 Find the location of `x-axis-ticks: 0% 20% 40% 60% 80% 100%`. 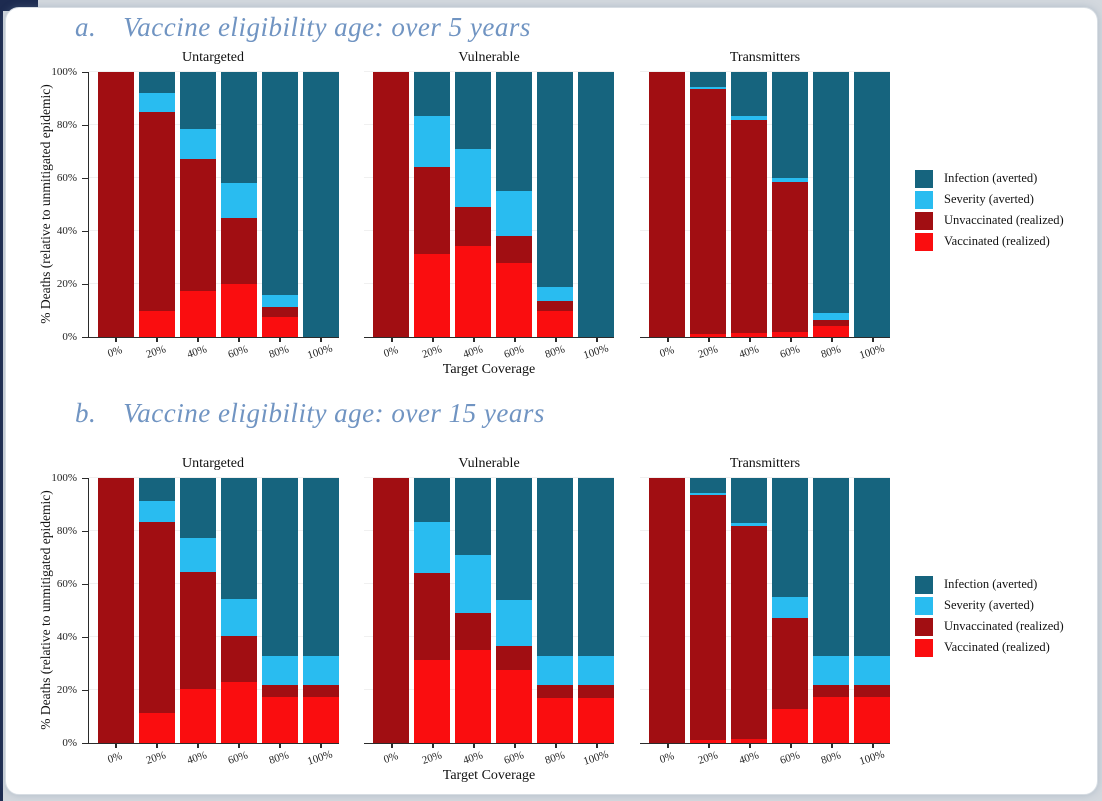

x-axis-ticks: 0% 20% 40% 60% 80% 100% is located at coordinates (765, 359).